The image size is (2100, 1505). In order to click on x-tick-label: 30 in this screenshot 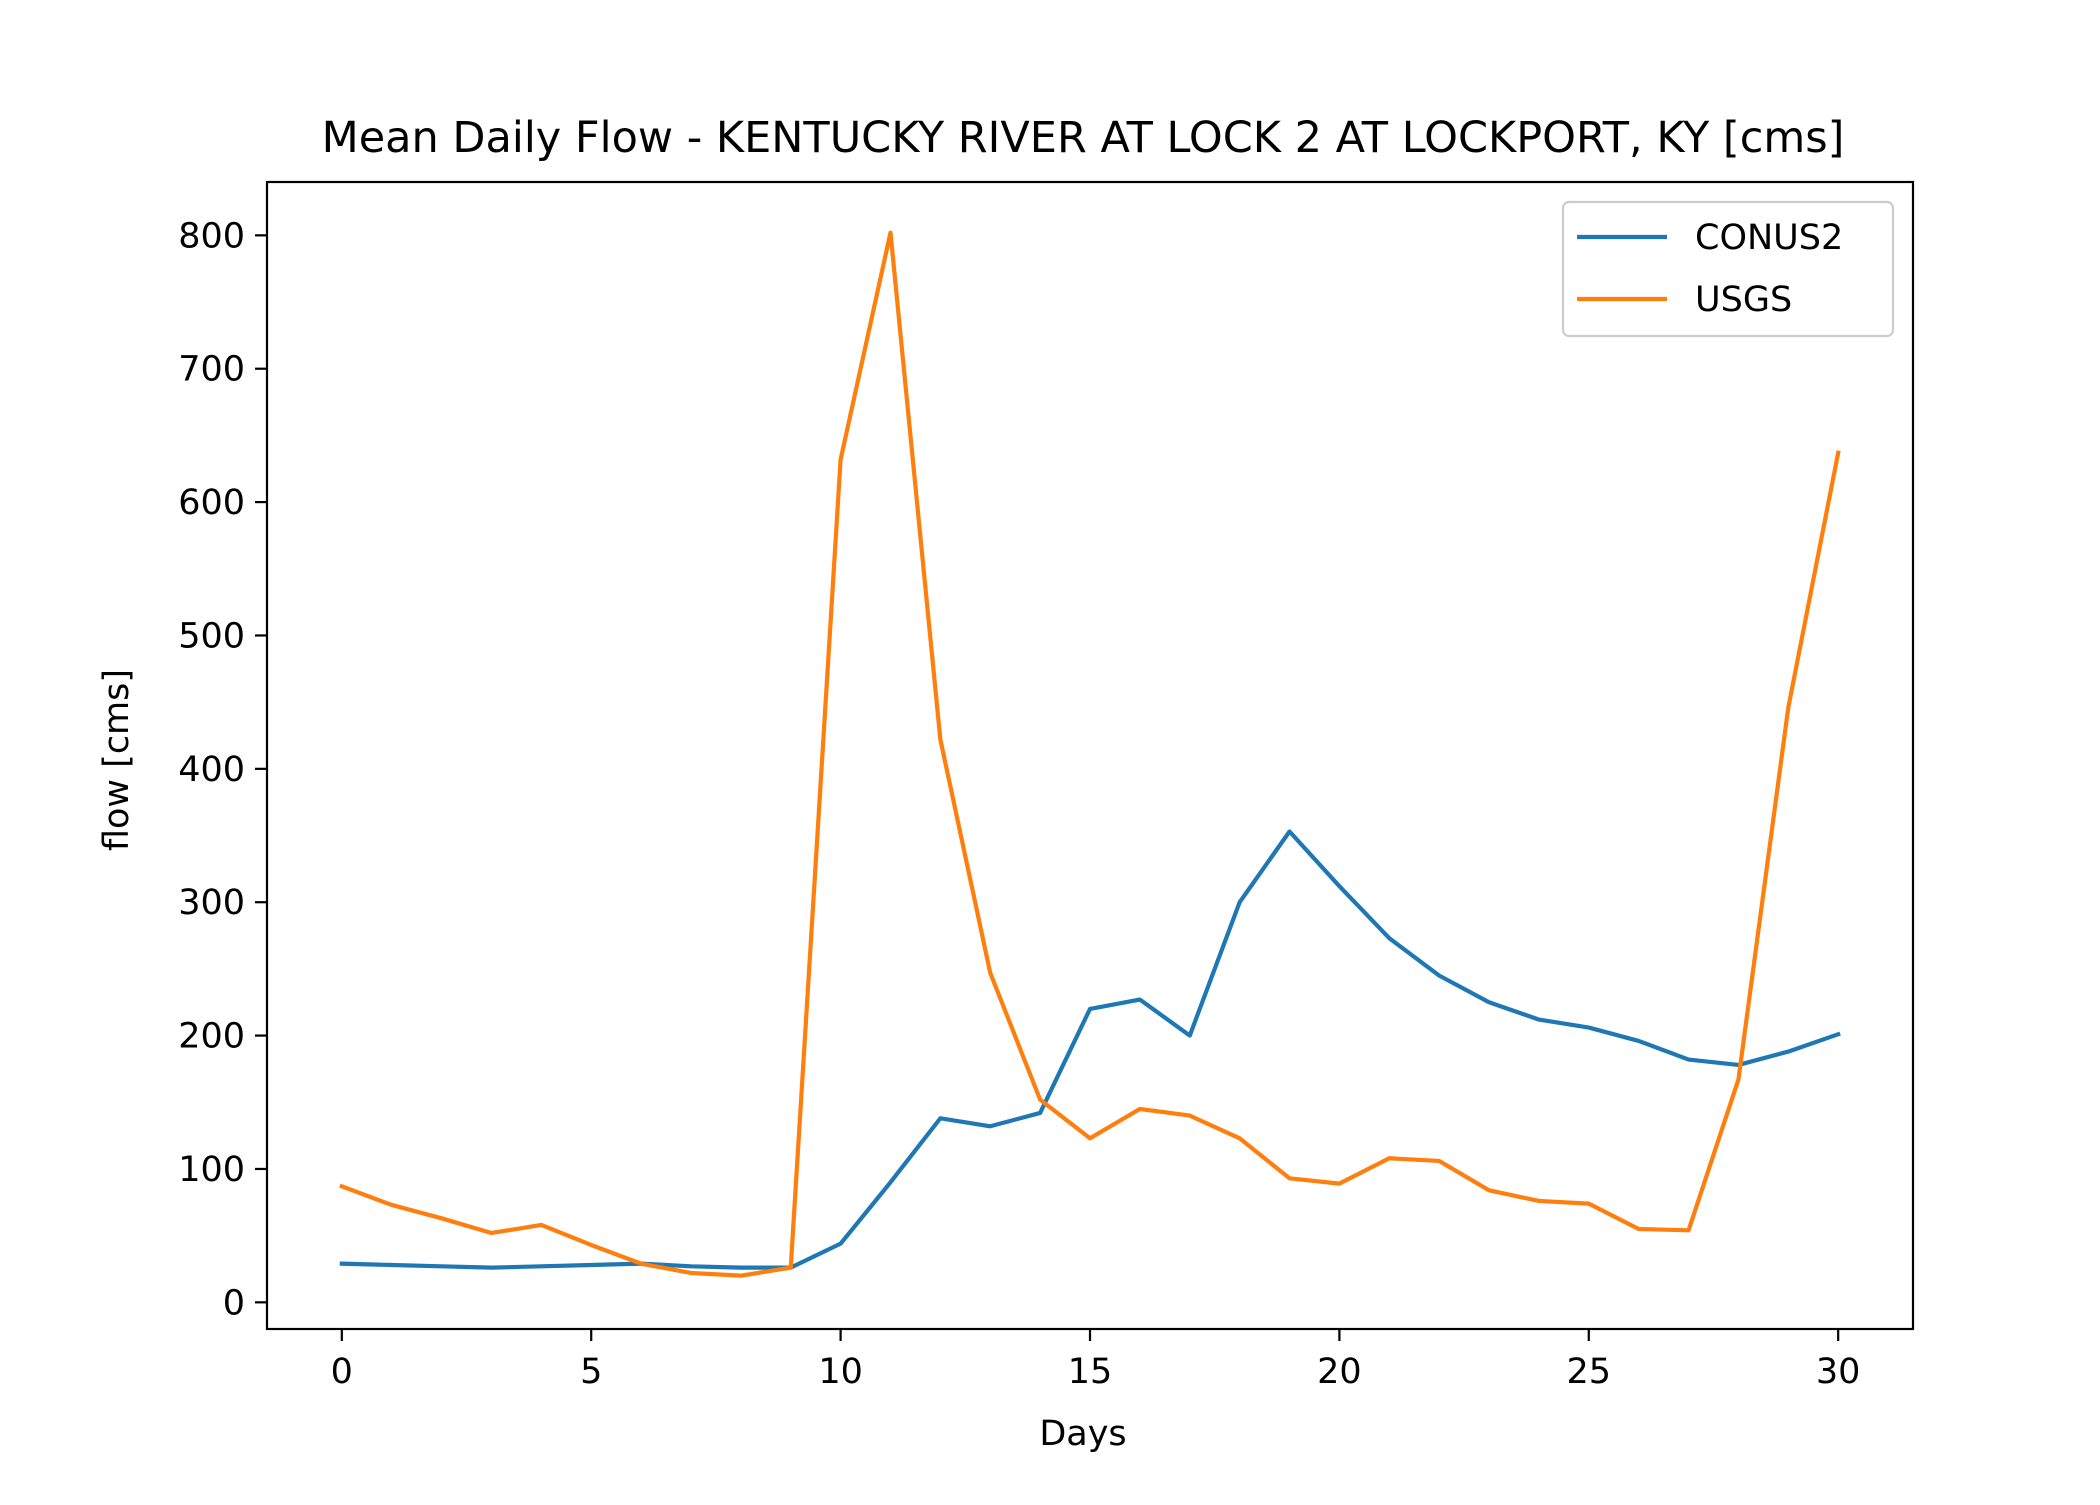, I will do `click(1838, 1372)`.